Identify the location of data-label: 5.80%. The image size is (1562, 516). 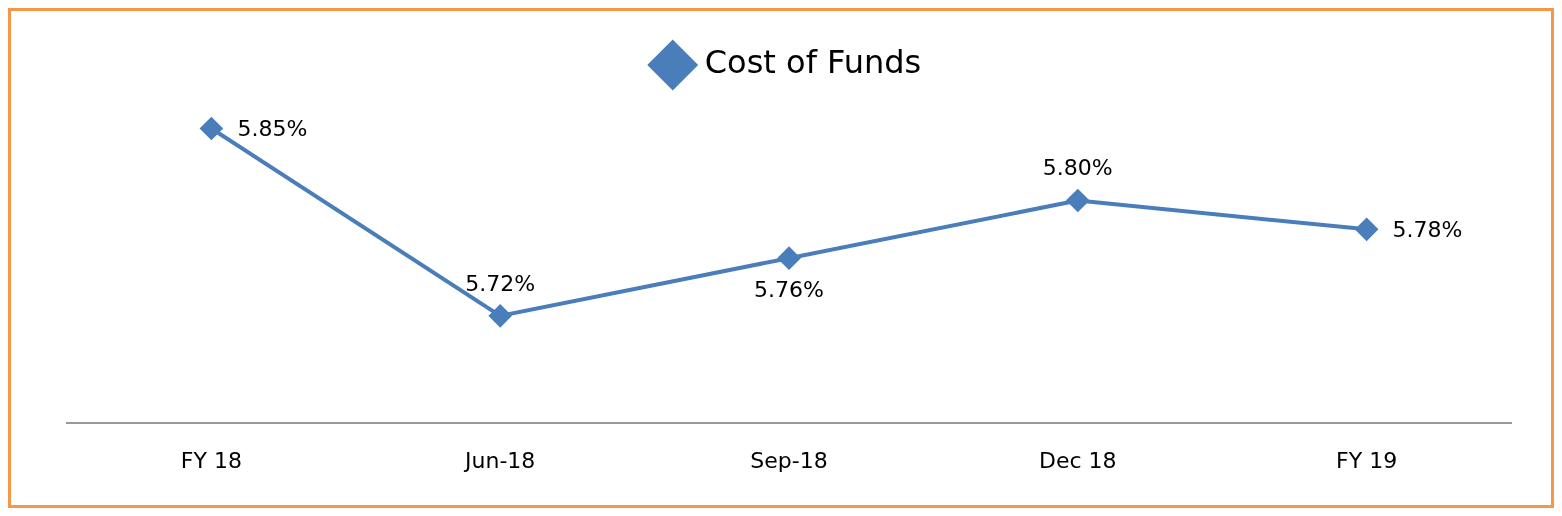
(1077, 168).